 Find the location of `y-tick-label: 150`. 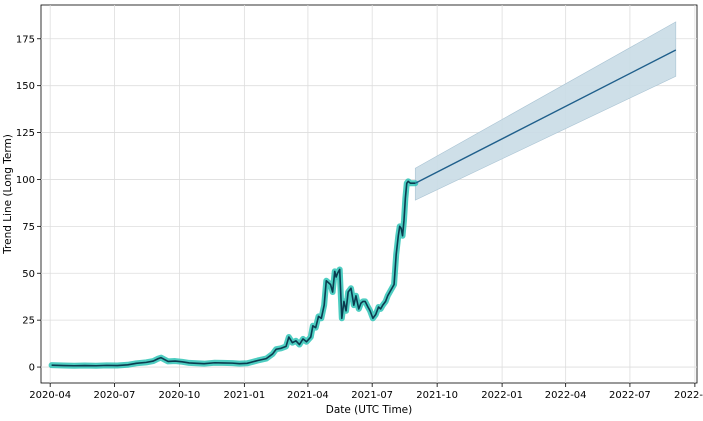

y-tick-label: 150 is located at coordinates (25, 86).